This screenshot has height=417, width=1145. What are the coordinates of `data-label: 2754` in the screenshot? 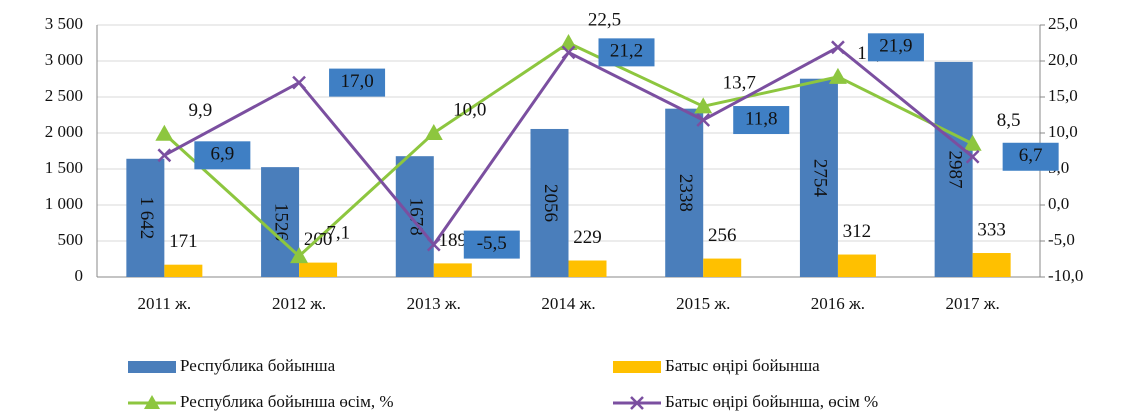 It's located at (820, 178).